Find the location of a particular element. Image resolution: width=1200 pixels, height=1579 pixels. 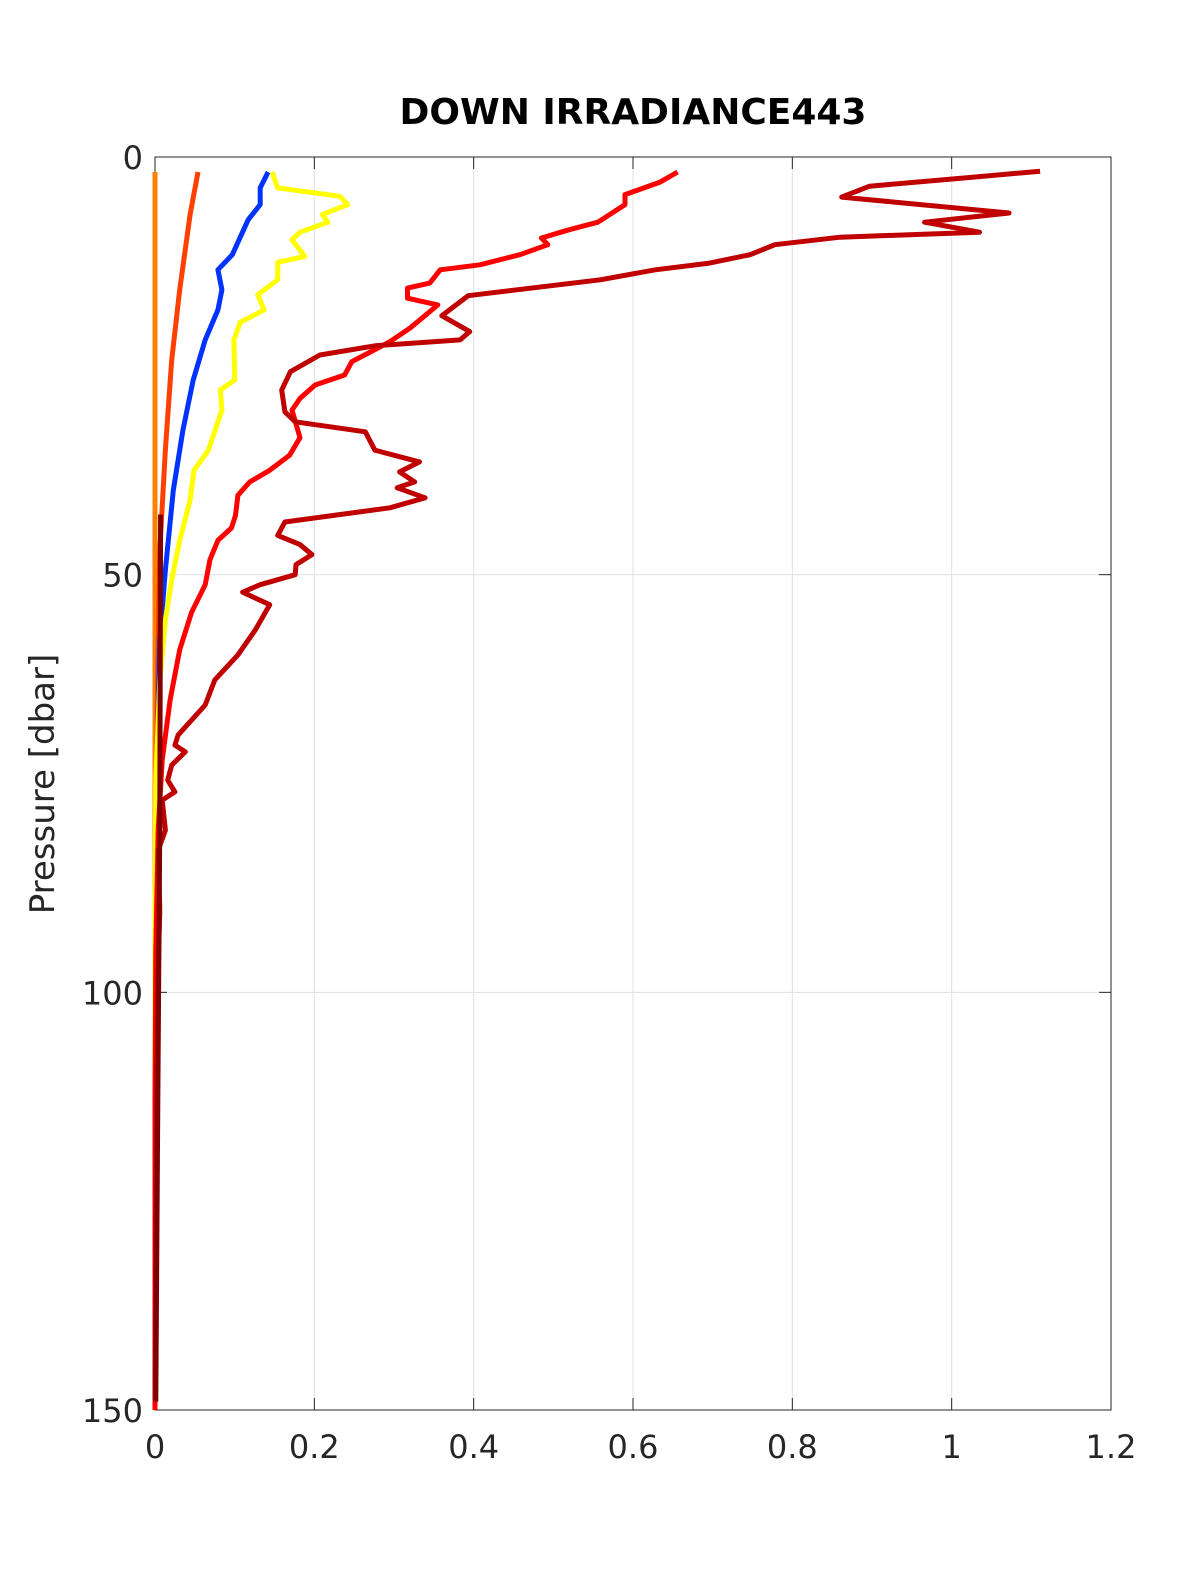

x-tick-label: 1 is located at coordinates (951, 1447).